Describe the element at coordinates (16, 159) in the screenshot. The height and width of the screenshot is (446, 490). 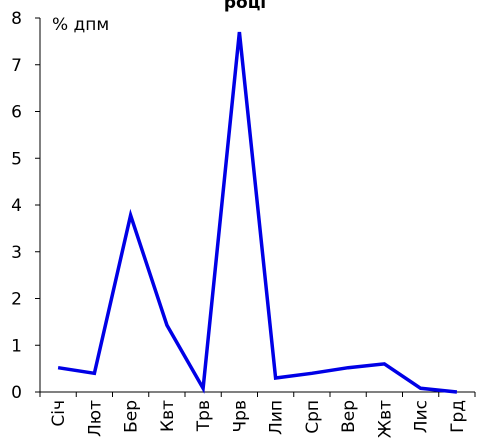
I see `y-tick-label: 5` at that location.